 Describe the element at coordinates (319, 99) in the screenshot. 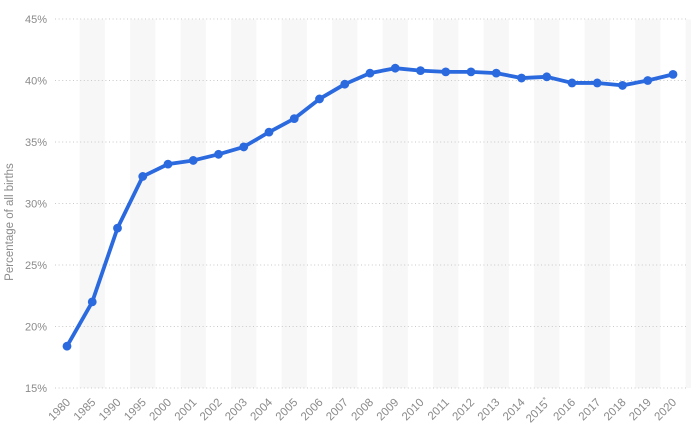

I see `data-point-2006` at that location.